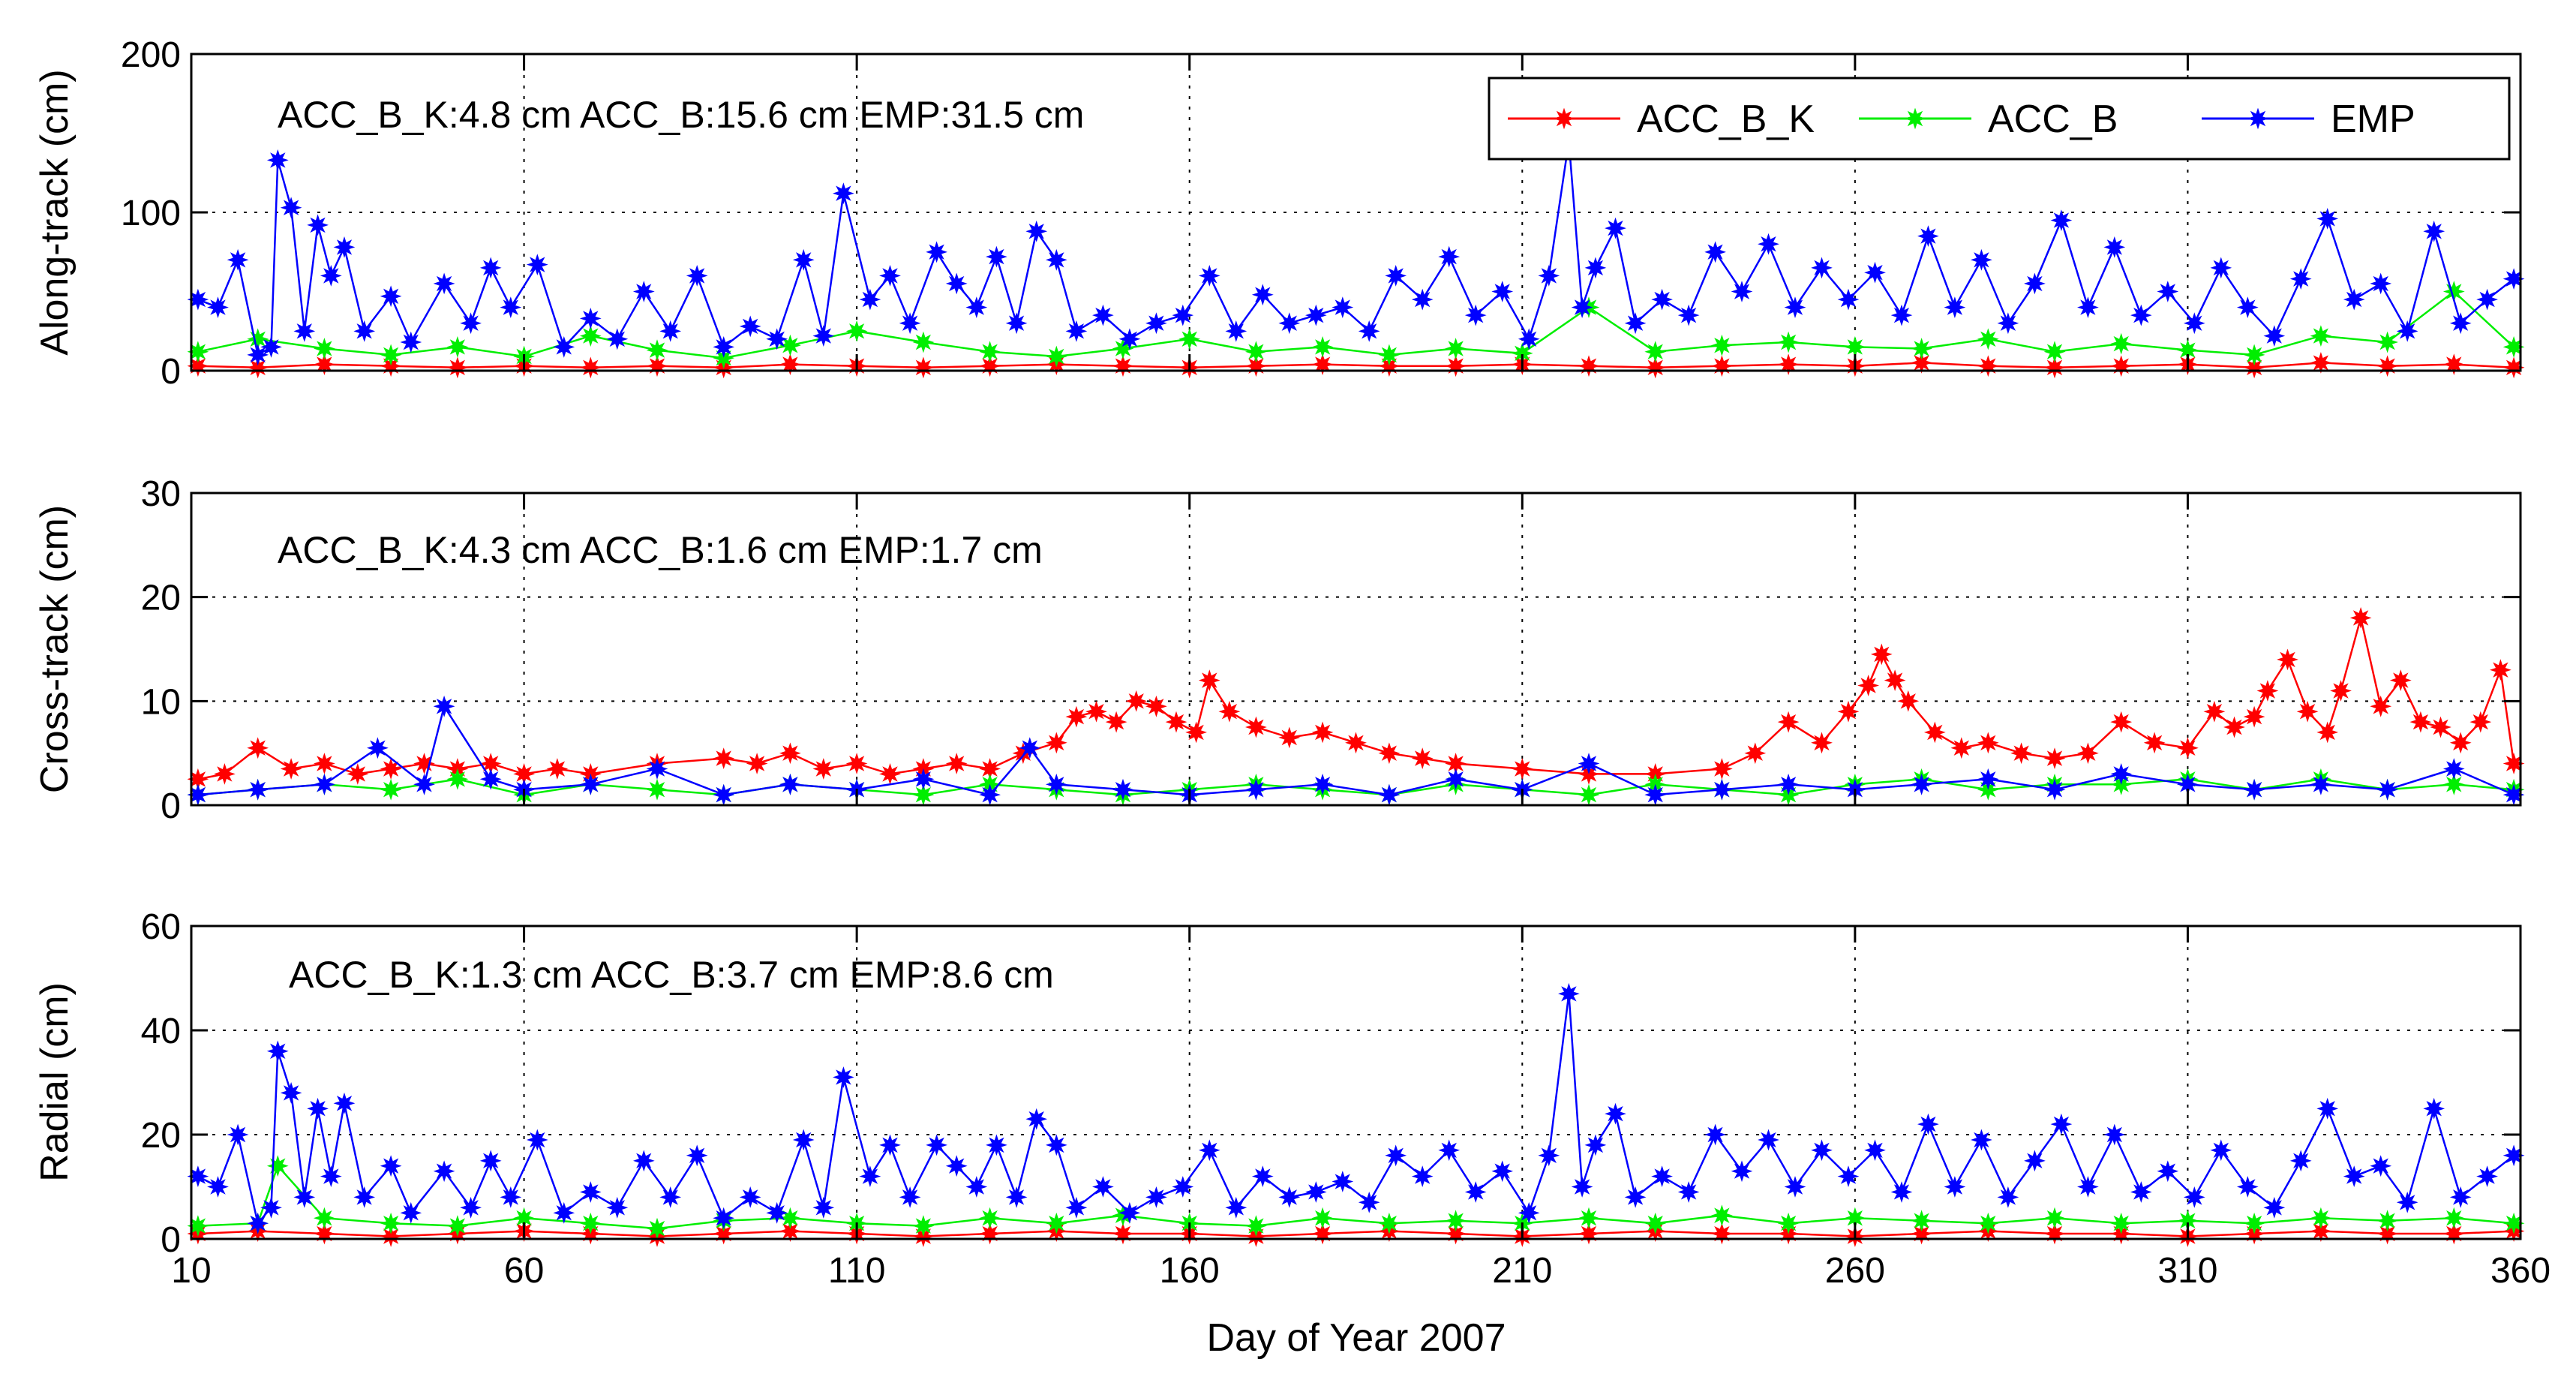 This screenshot has height=1374, width=2576. Describe the element at coordinates (171, 1240) in the screenshot. I see `radial-y-tick-label: 0` at that location.